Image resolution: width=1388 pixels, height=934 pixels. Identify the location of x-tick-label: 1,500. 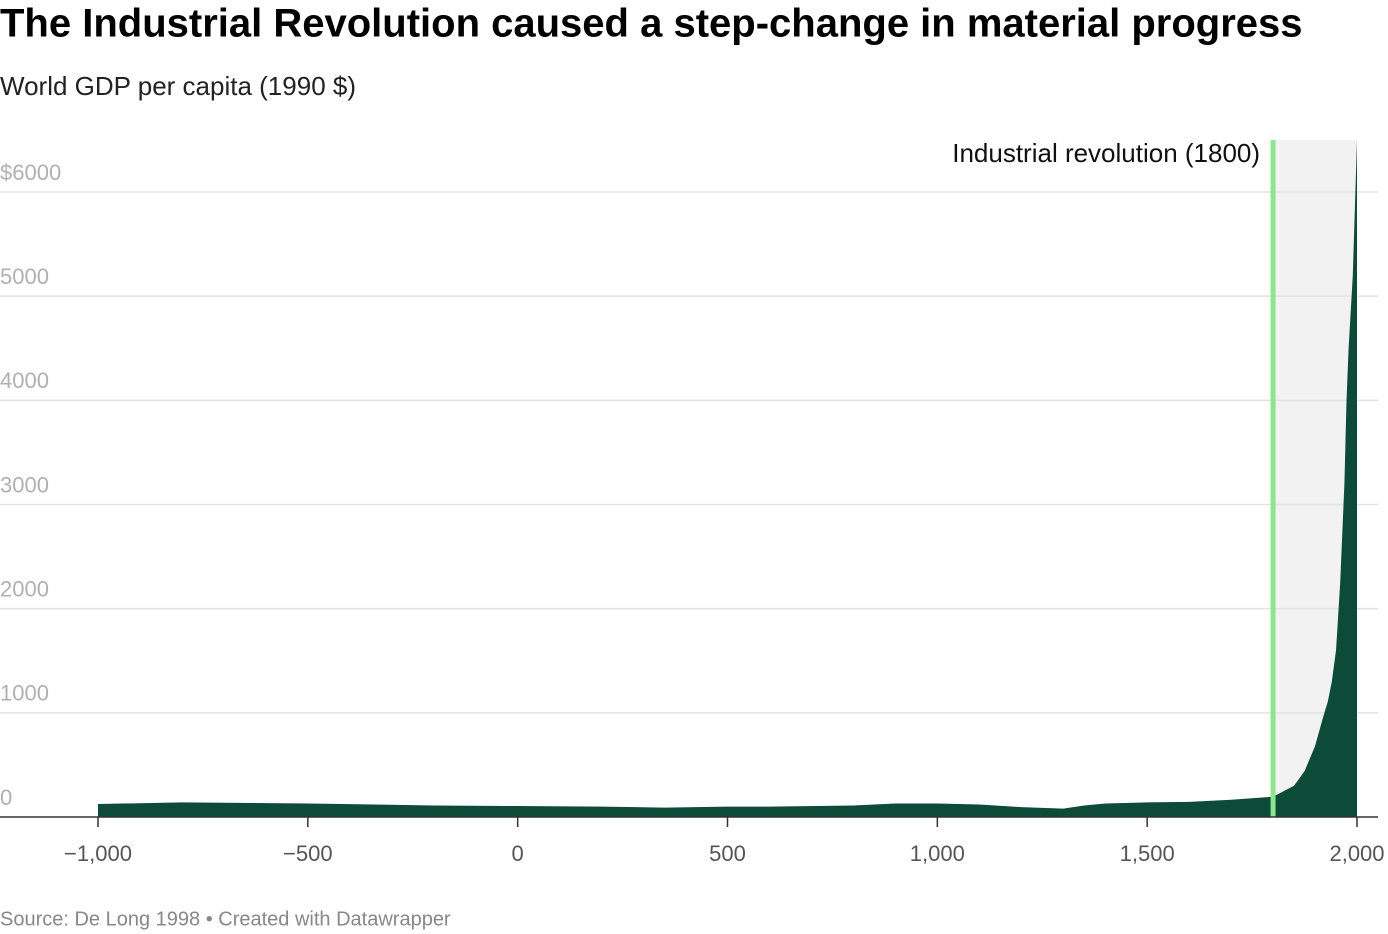
(1147, 853).